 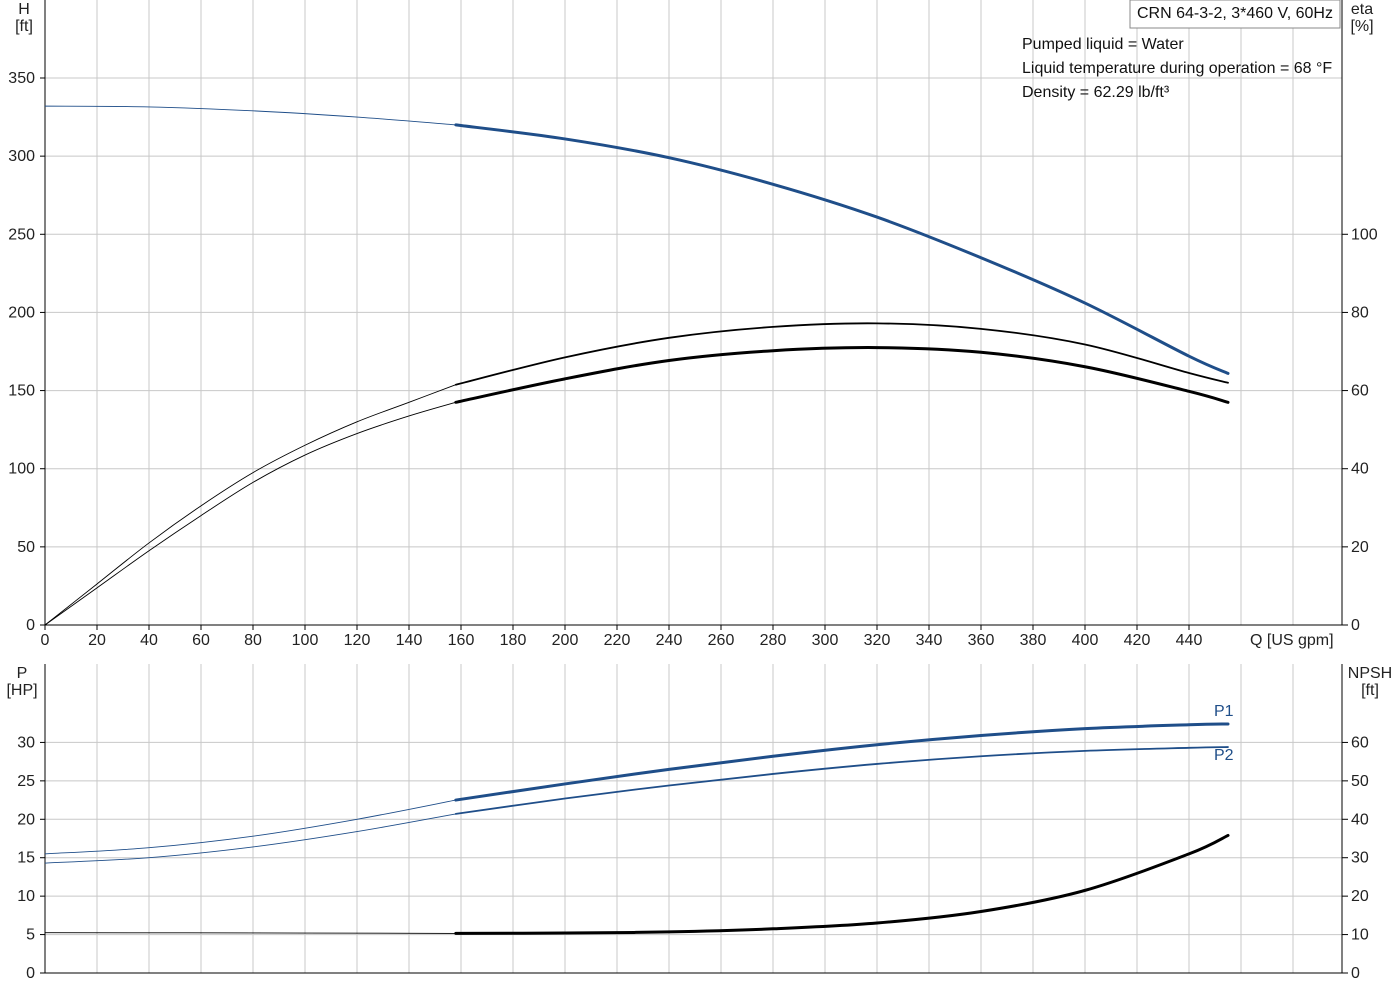 What do you see at coordinates (21, 156) in the screenshot?
I see `left-tick-label: 300` at bounding box center [21, 156].